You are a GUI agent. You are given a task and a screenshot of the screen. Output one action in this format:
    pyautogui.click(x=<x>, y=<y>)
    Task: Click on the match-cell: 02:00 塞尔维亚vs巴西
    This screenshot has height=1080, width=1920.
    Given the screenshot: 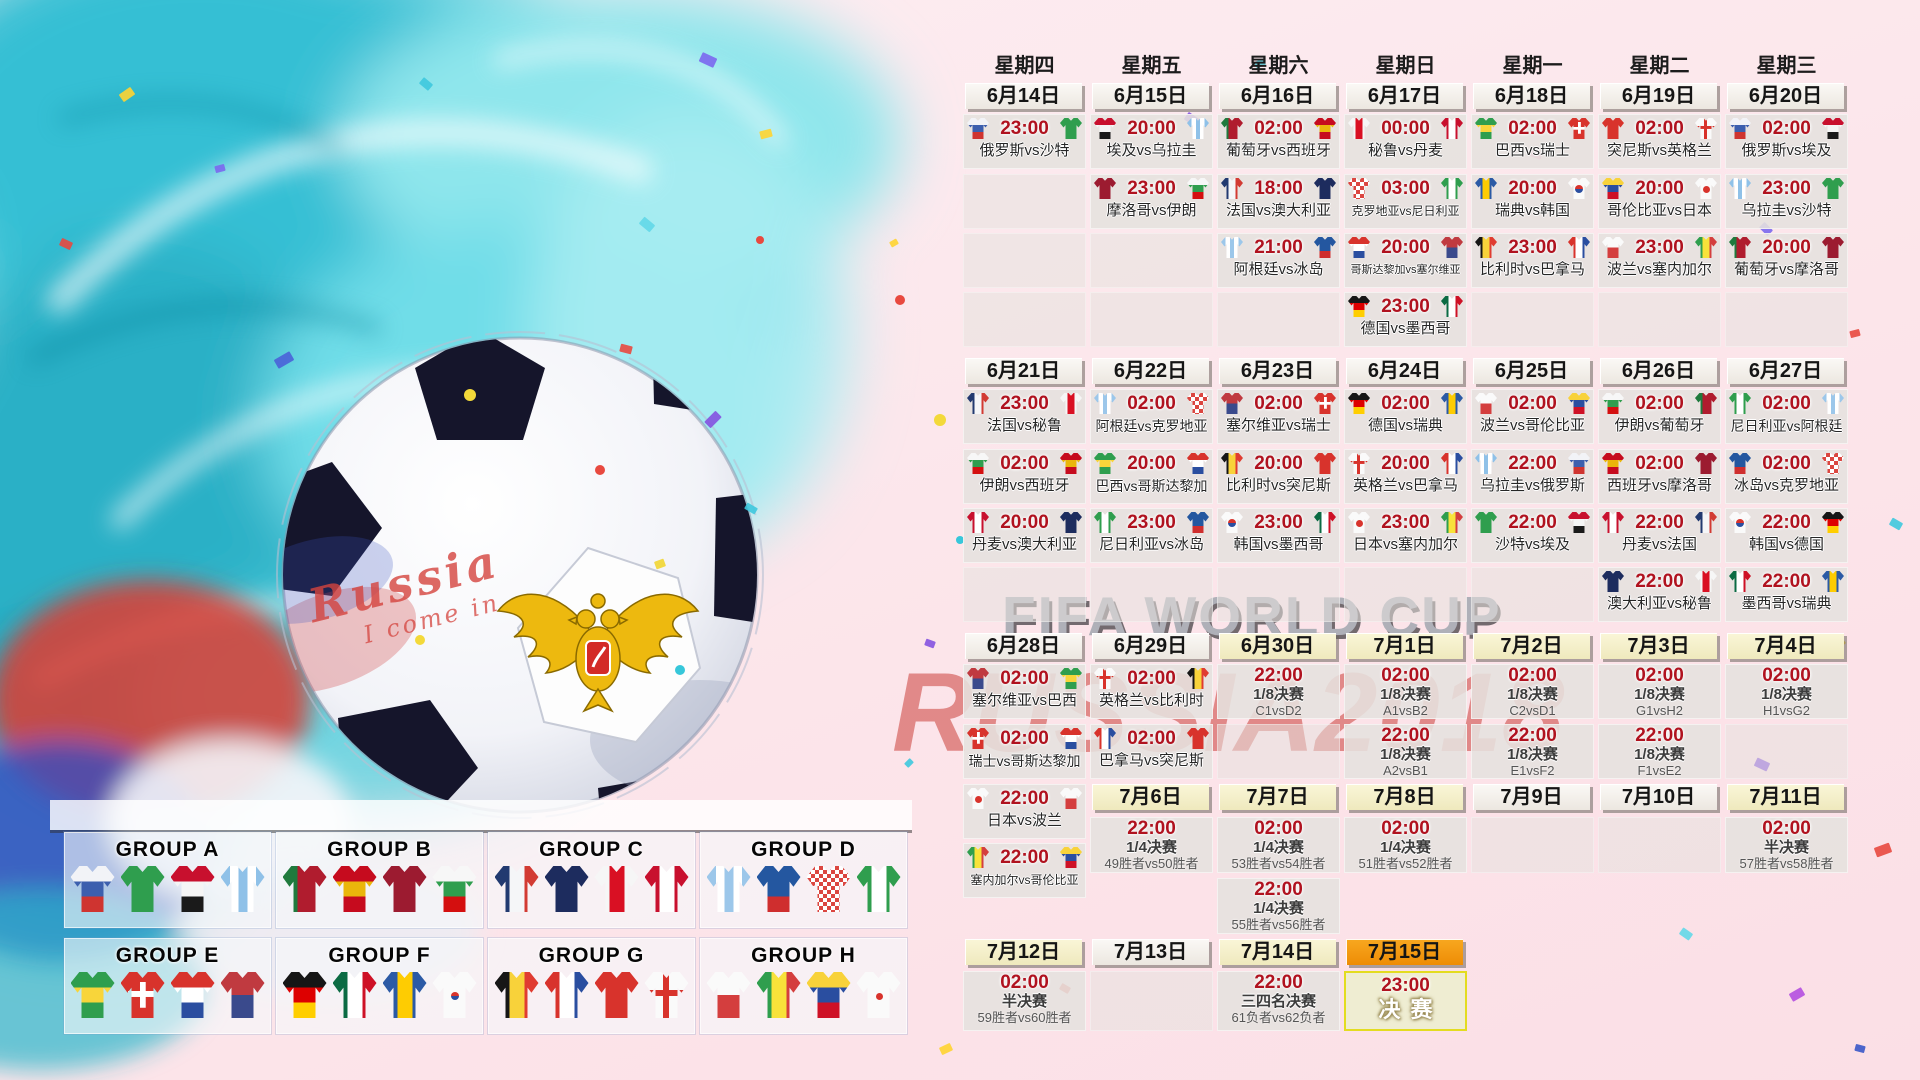 What is the action you would take?
    pyautogui.click(x=1024, y=691)
    